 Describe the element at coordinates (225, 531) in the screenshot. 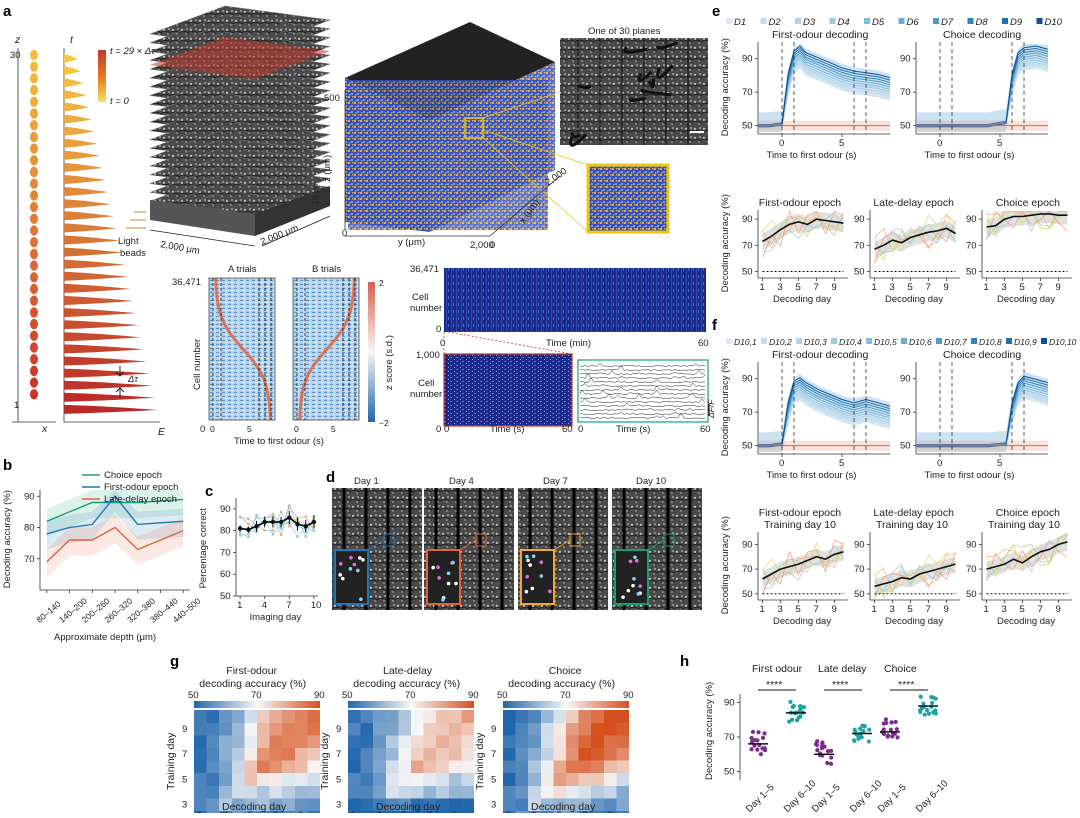

I see `y-tick-label: 80` at that location.